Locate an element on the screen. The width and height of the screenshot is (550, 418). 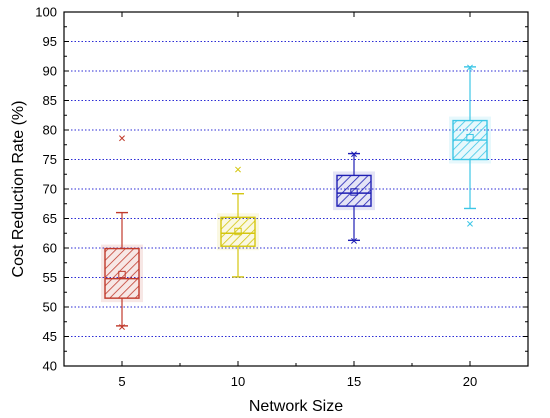
x-tick-label: 10 is located at coordinates (238, 381).